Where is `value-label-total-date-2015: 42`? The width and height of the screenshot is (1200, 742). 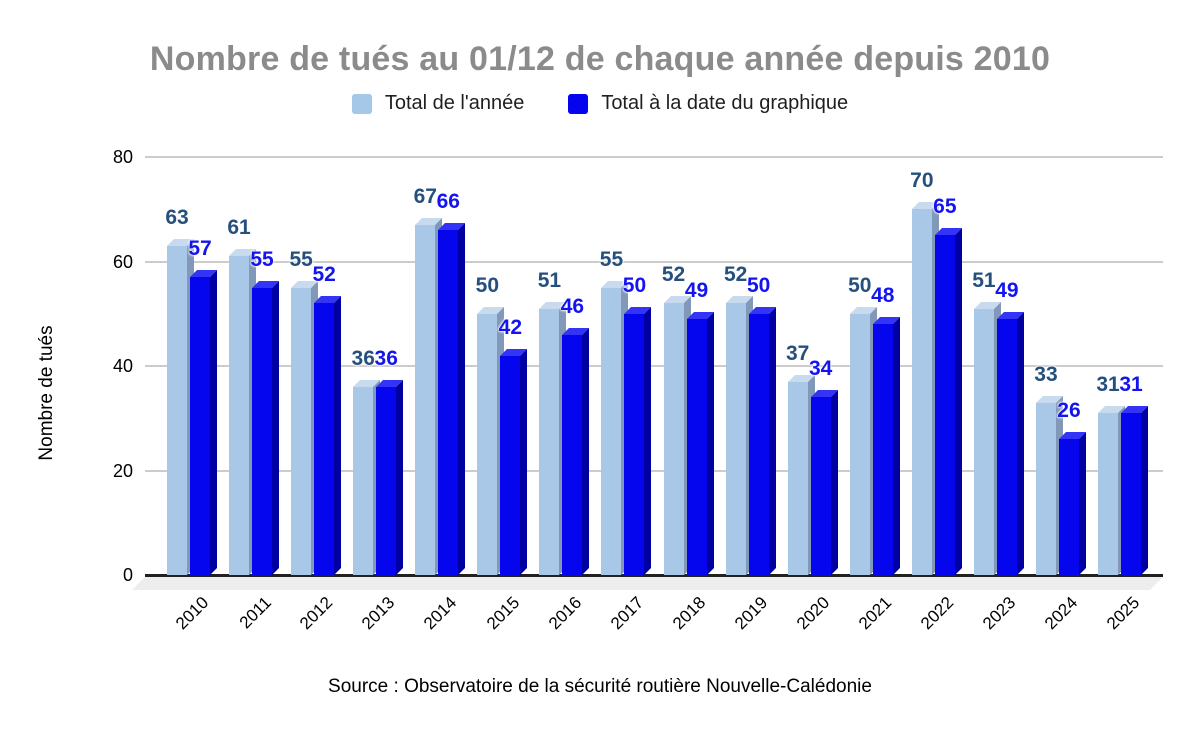
value-label-total-date-2015: 42 is located at coordinates (510, 327).